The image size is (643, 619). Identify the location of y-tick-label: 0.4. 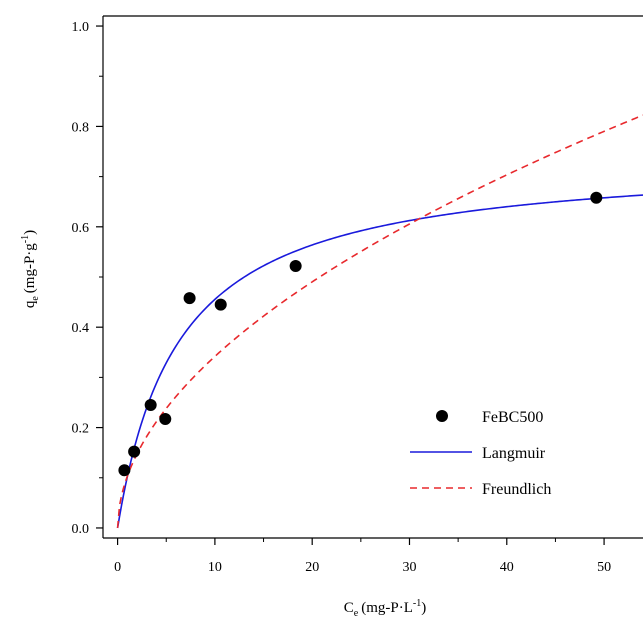
(81, 328).